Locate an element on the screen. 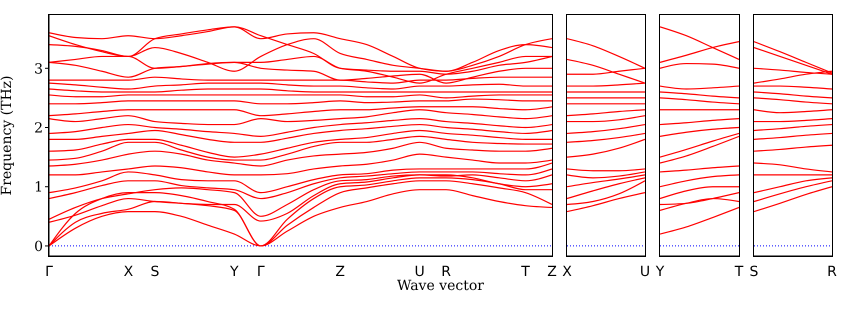 The height and width of the screenshot is (310, 853). y-tick-label: 3 is located at coordinates (38, 69).